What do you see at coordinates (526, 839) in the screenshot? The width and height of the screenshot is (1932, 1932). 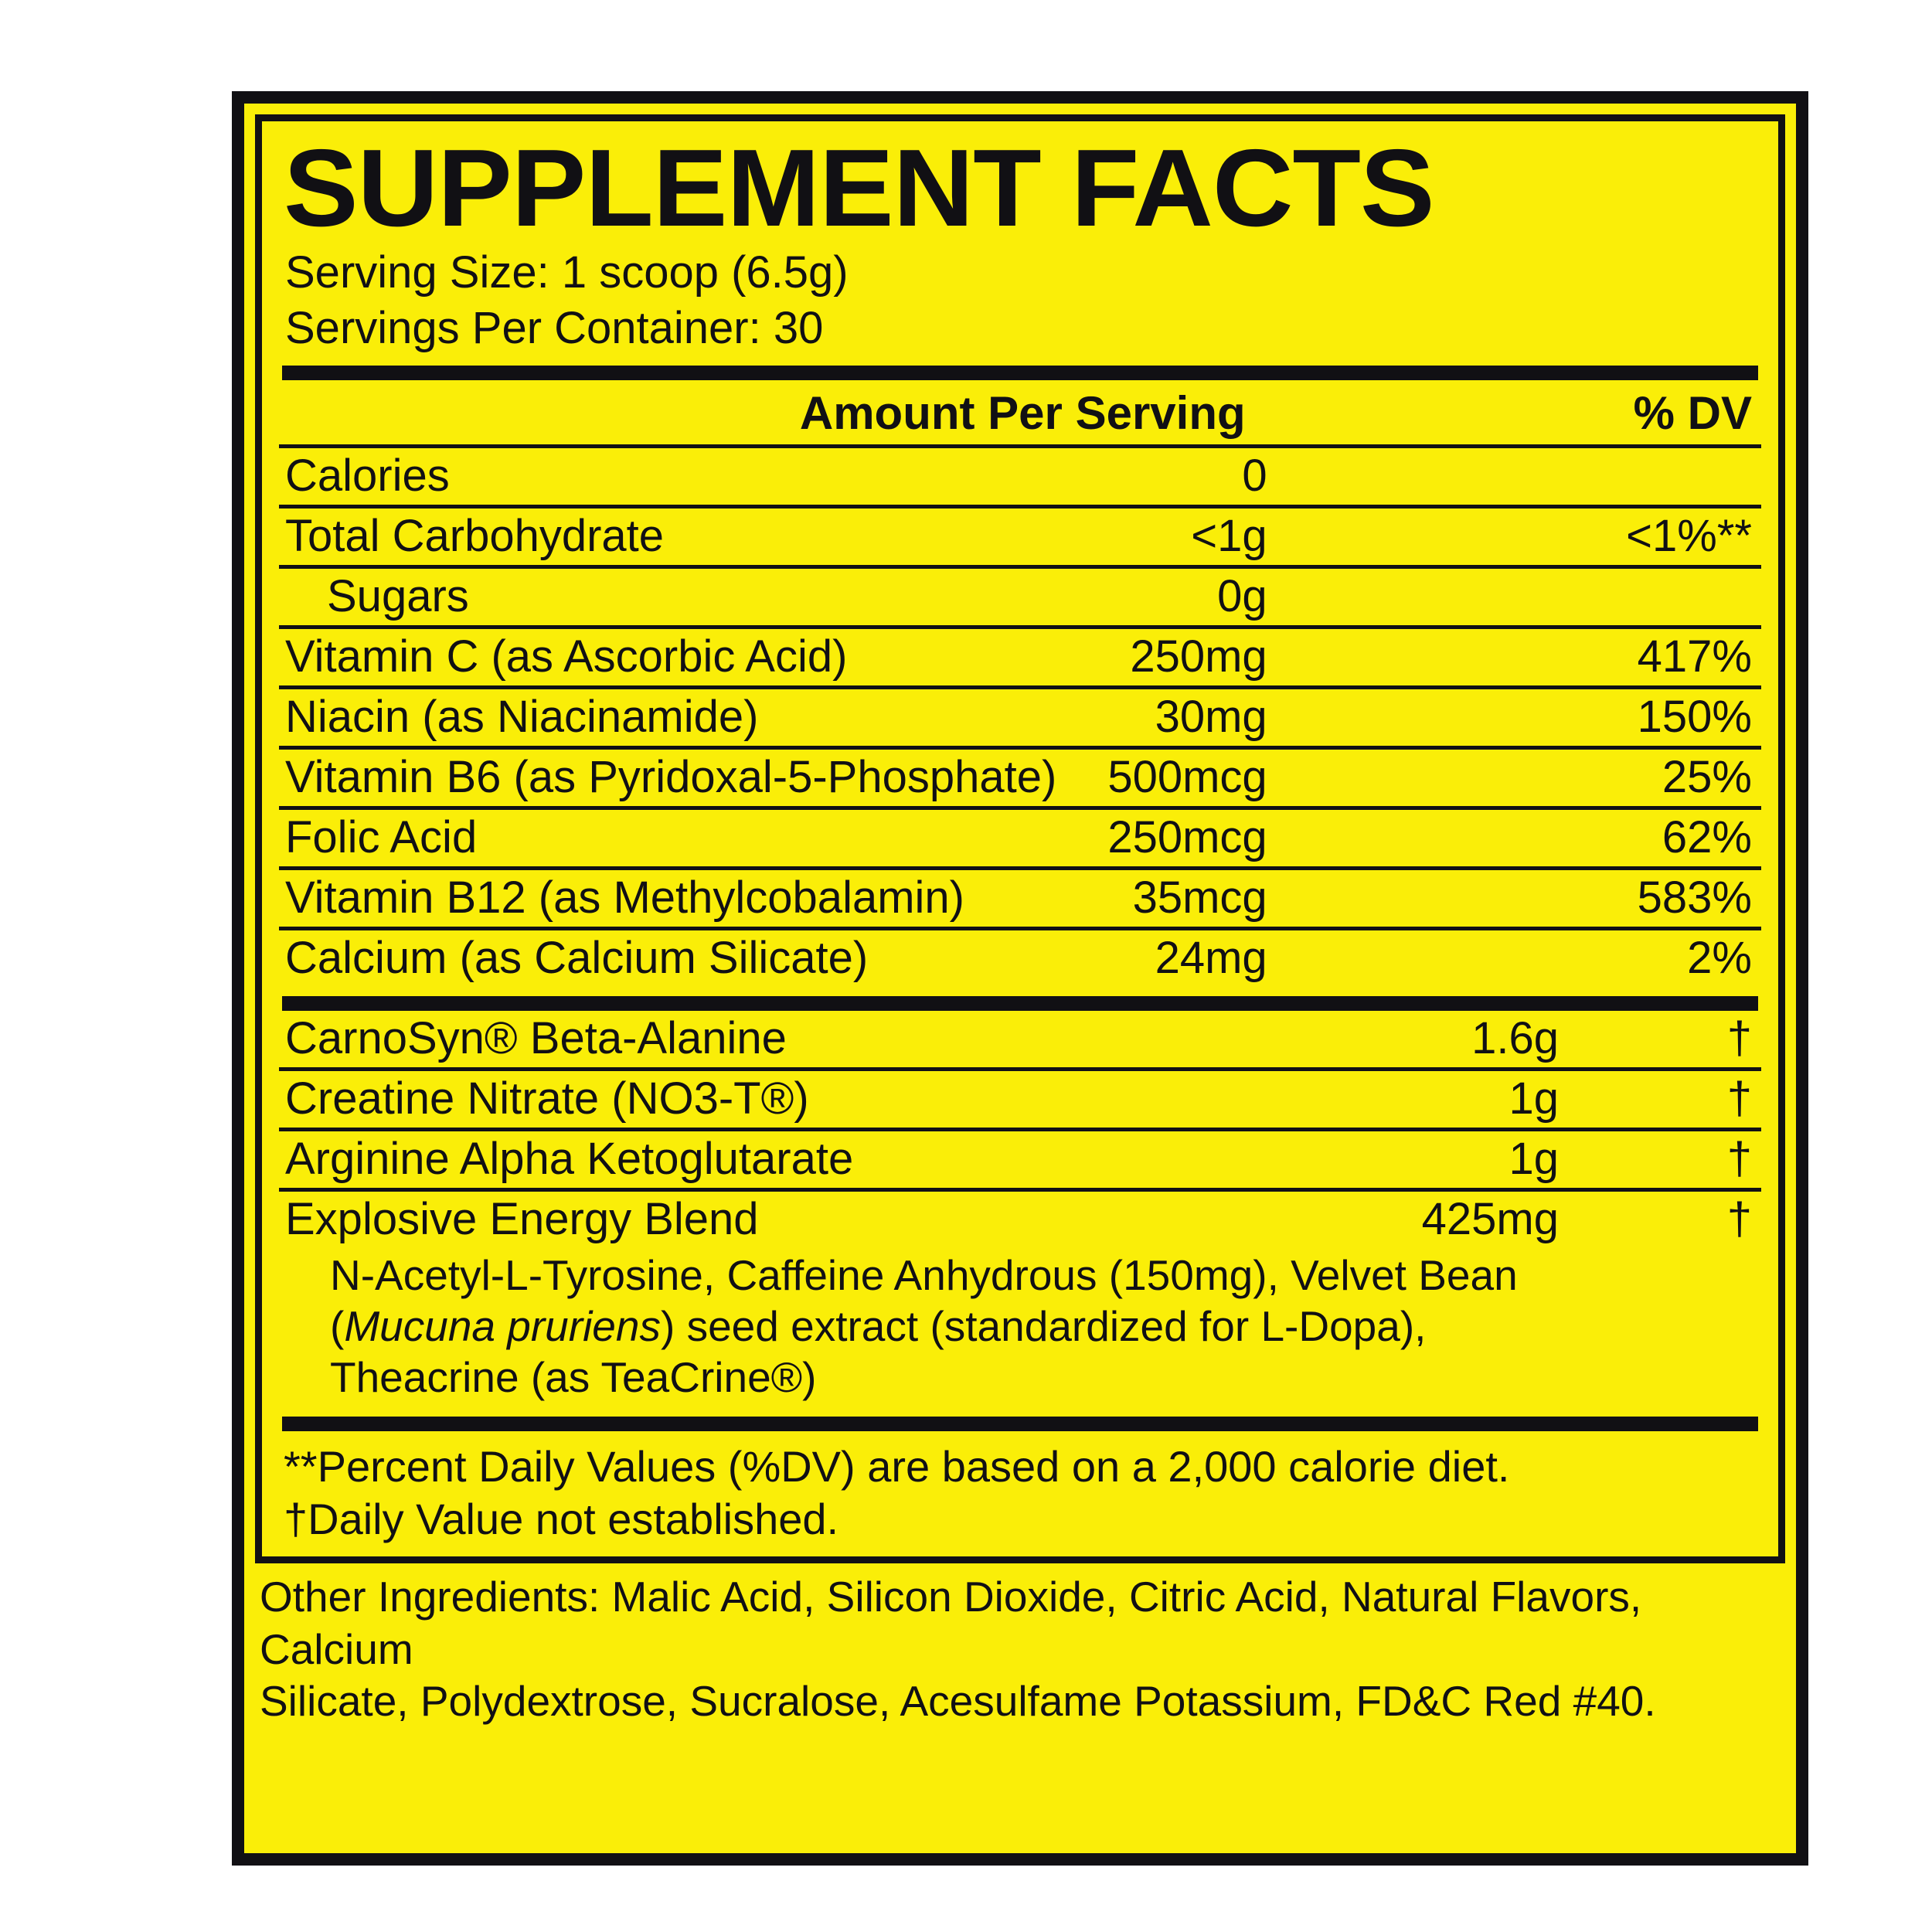 I see `nutrient-name: Folic Acid` at bounding box center [526, 839].